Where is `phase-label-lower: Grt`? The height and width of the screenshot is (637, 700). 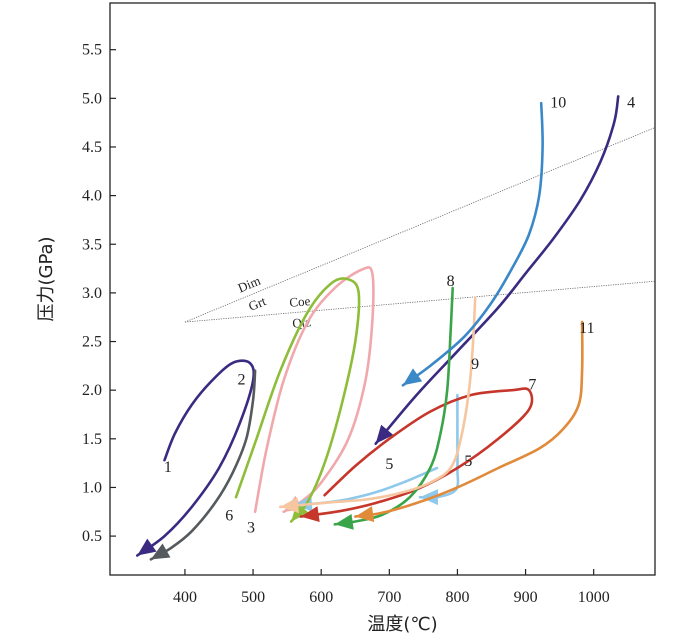
phase-label-lower: Grt is located at coordinates (257, 303).